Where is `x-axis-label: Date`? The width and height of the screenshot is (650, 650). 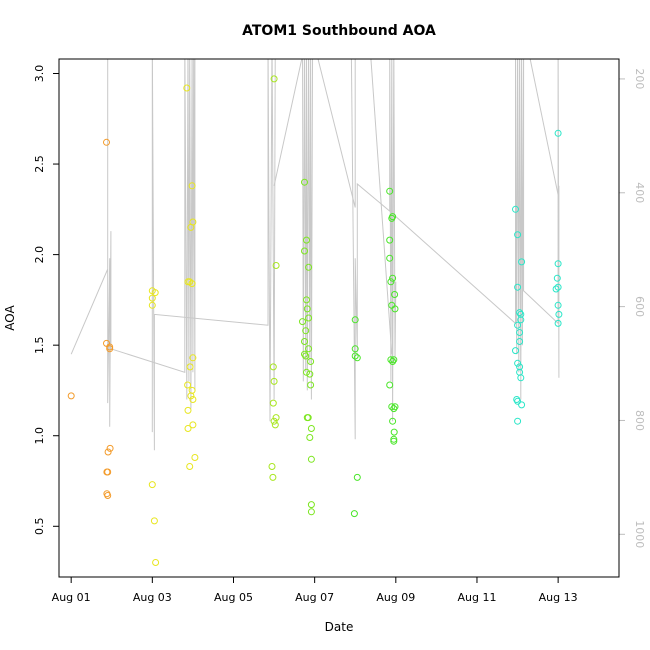 x-axis-label: Date is located at coordinates (339, 627).